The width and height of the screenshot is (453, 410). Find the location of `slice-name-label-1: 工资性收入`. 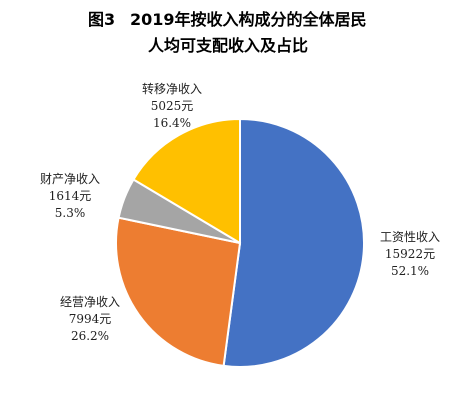

slice-name-label-1: 工资性收入 is located at coordinates (410, 237).